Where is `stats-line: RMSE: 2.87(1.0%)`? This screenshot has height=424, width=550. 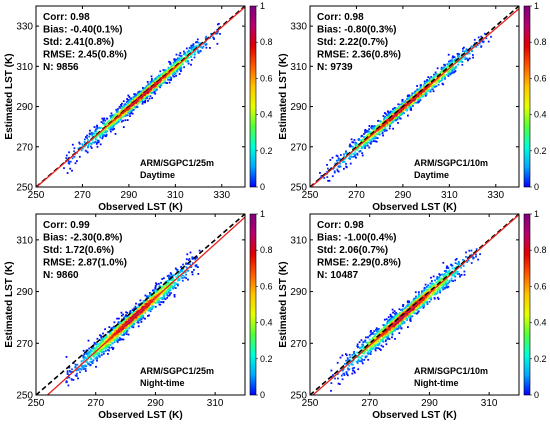 stats-line: RMSE: 2.87(1.0%) is located at coordinates (85, 263).